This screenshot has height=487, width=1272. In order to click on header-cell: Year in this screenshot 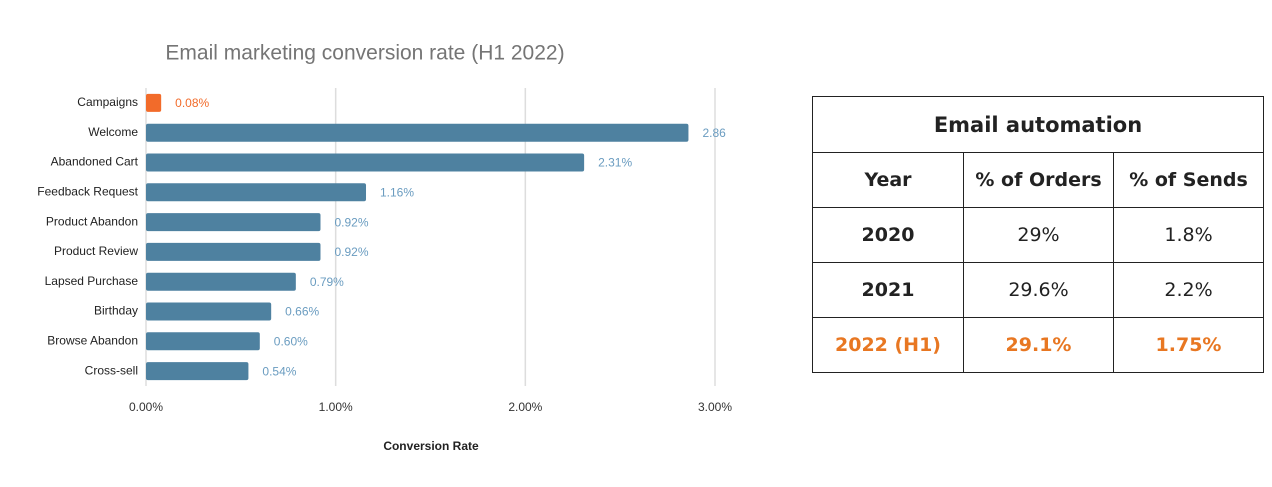, I will do `click(888, 180)`.